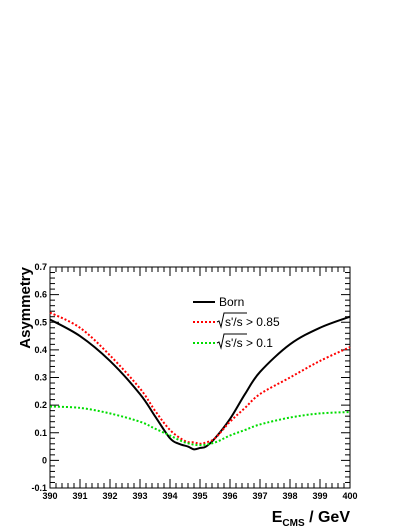  I want to click on legend-label-0: Born, so click(231, 302).